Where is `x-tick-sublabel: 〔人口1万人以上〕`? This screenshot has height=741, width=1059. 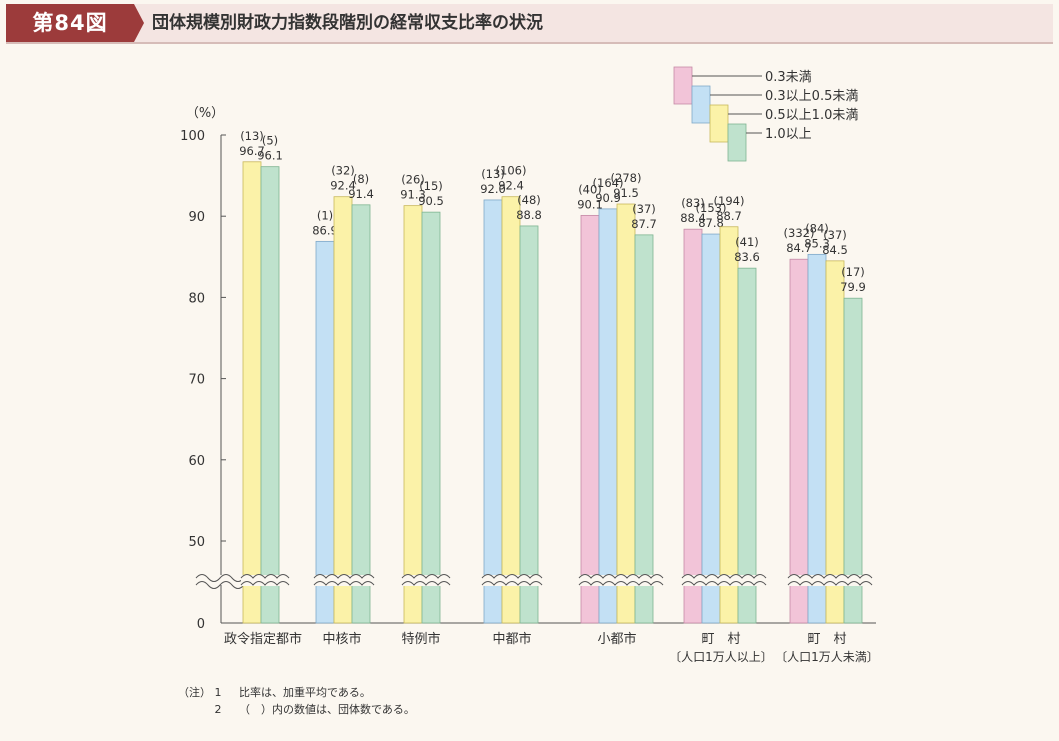
x-tick-sublabel: 〔人口1万人以上〕 is located at coordinates (721, 657).